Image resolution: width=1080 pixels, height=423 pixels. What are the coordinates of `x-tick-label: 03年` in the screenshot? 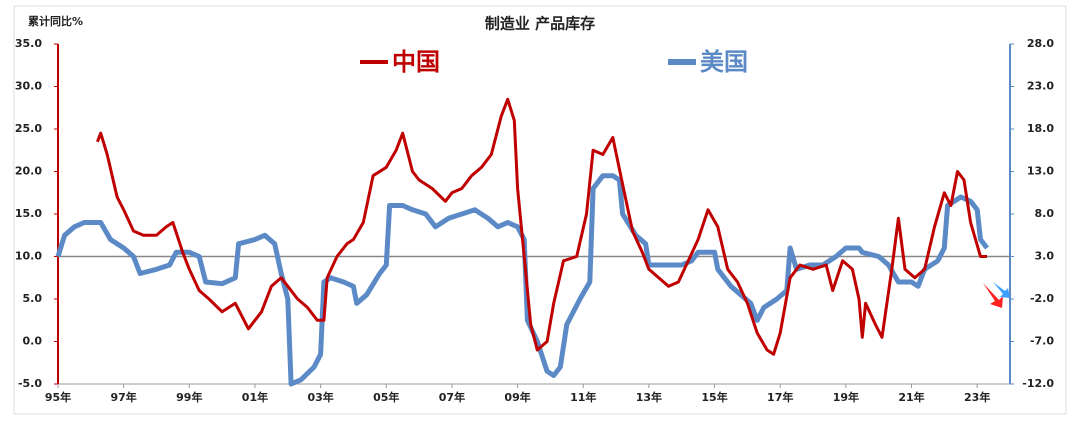 It's located at (320, 397).